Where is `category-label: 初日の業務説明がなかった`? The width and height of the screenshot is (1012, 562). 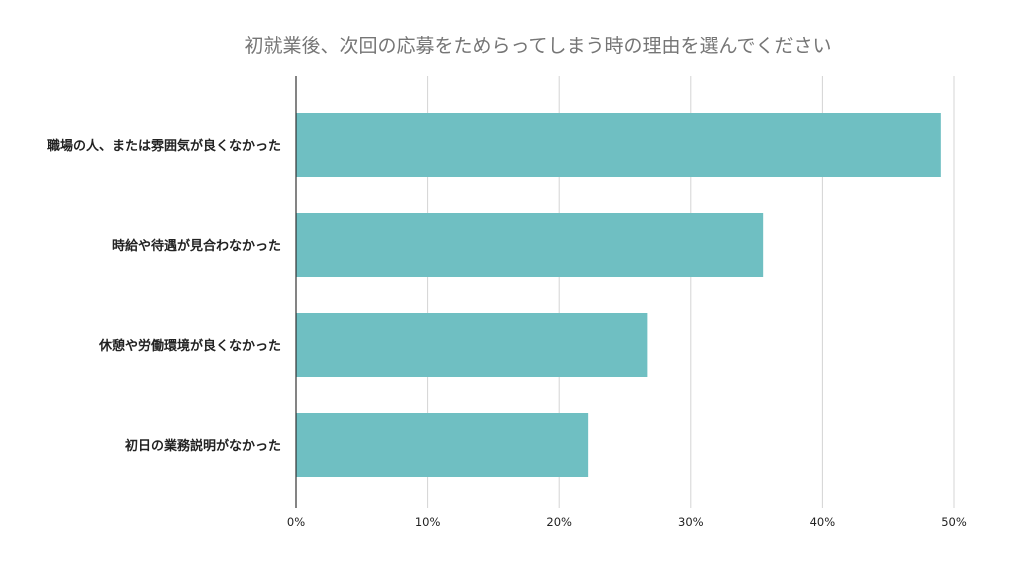
category-label: 初日の業務説明がなかった is located at coordinates (203, 446).